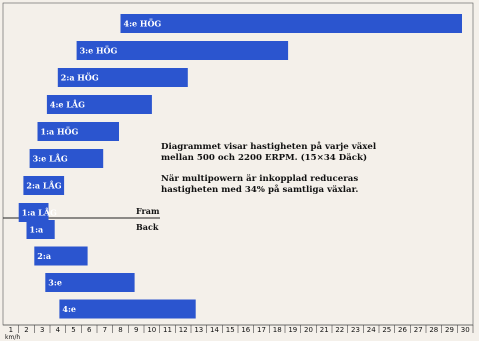 The height and width of the screenshot is (341, 479). Describe the element at coordinates (259, 189) in the screenshot. I see `note-line-4: hastigheten med 34% på samtliga växlar.` at that location.